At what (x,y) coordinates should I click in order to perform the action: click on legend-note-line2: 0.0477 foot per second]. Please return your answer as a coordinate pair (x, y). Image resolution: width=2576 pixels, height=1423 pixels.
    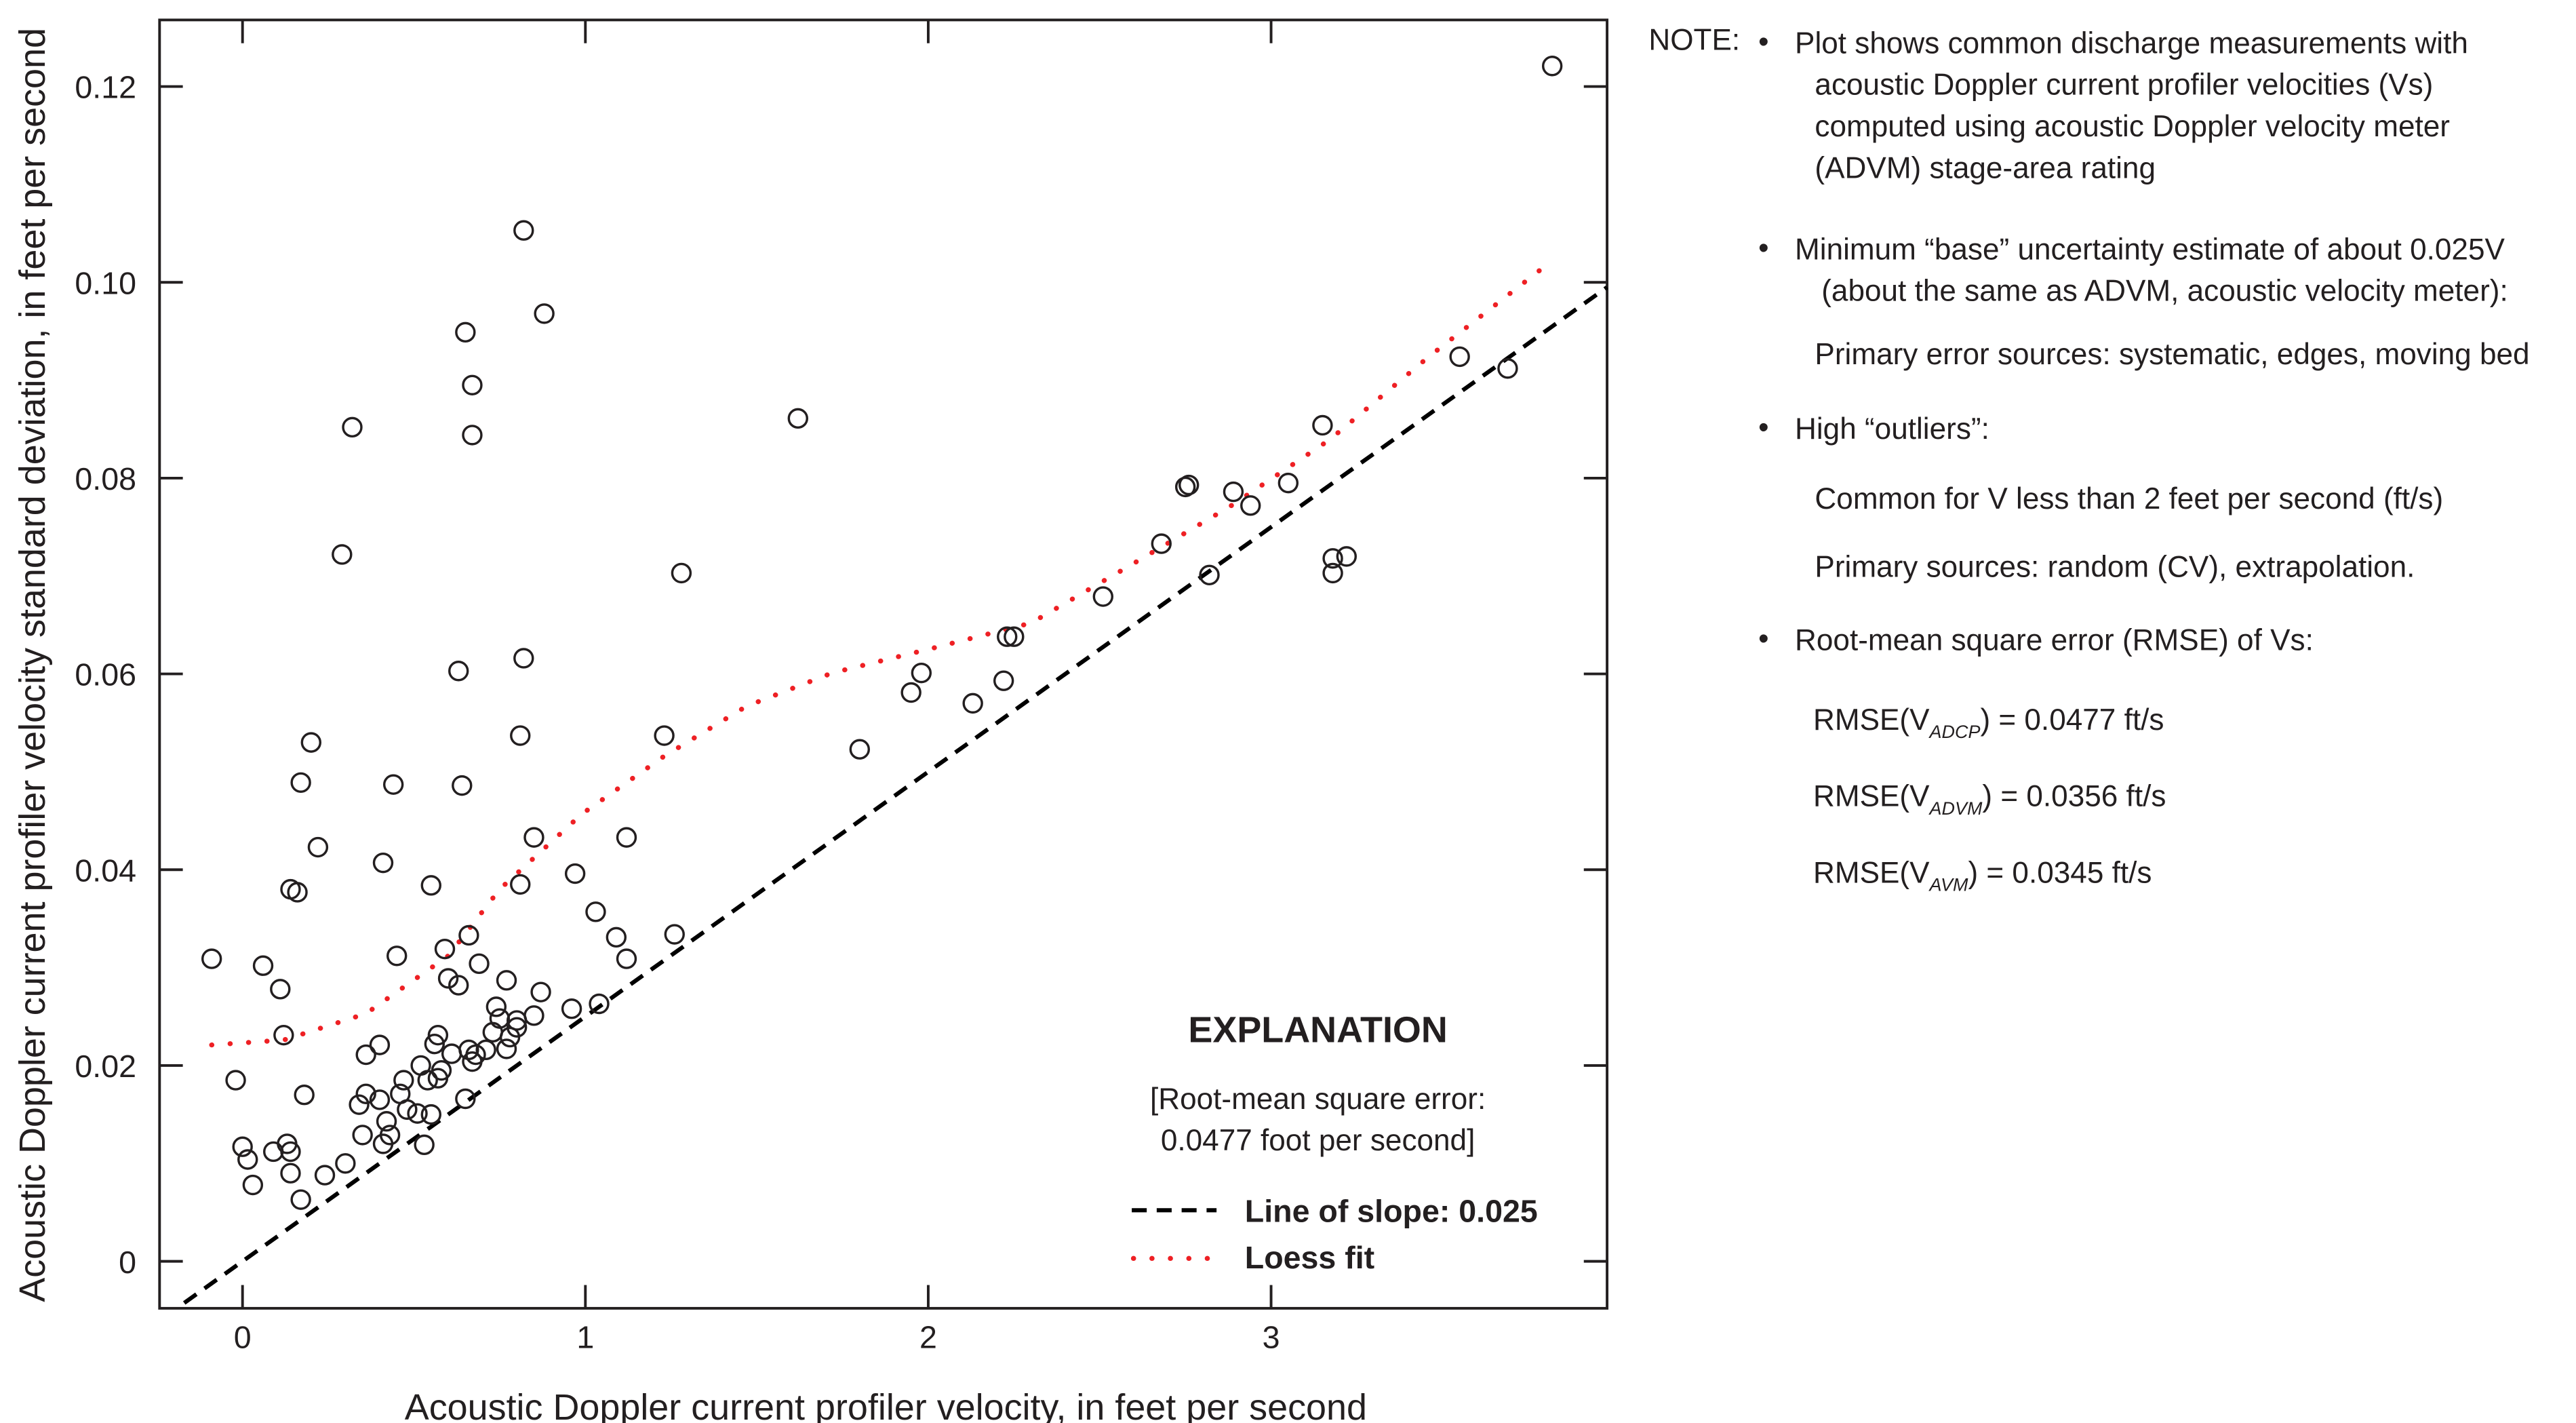
    Looking at the image, I should click on (1318, 1141).